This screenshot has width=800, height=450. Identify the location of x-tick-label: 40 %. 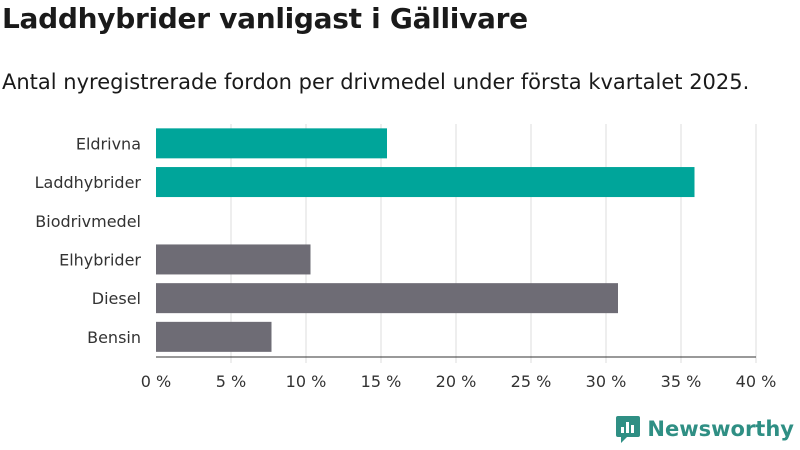
(756, 381).